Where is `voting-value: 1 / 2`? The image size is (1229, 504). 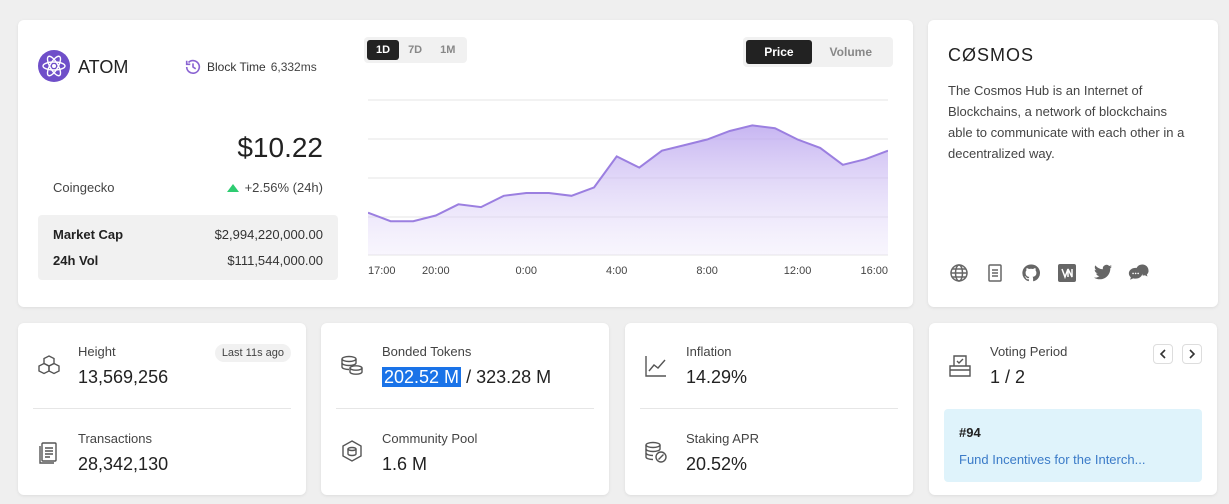
voting-value: 1 / 2 is located at coordinates (1008, 377).